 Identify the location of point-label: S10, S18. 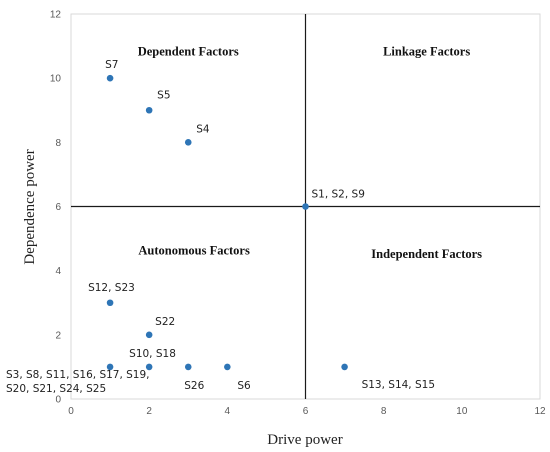
(152, 354).